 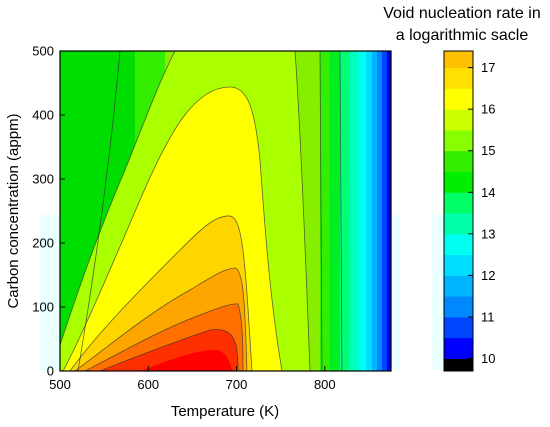 I want to click on y-tick-label: 400, so click(x=43, y=115).